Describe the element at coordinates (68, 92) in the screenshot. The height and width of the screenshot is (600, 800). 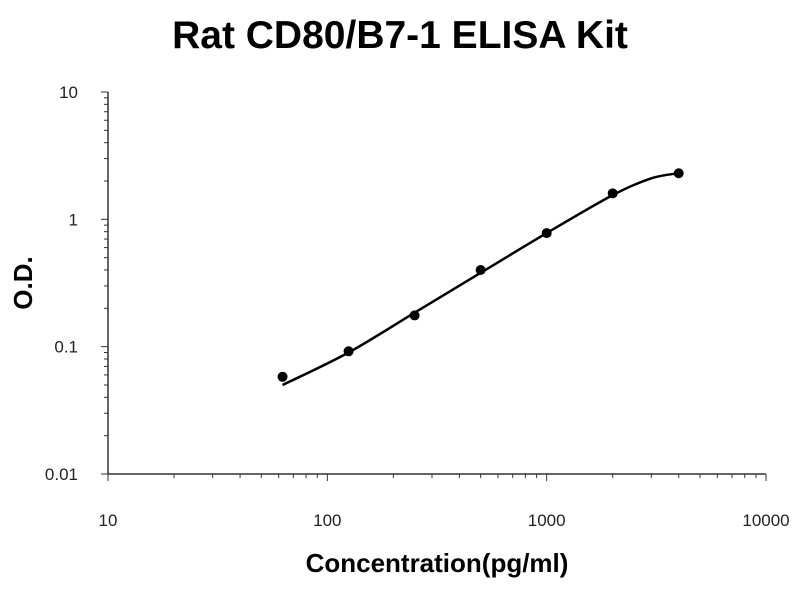
I see `y-tick-label: 10` at that location.